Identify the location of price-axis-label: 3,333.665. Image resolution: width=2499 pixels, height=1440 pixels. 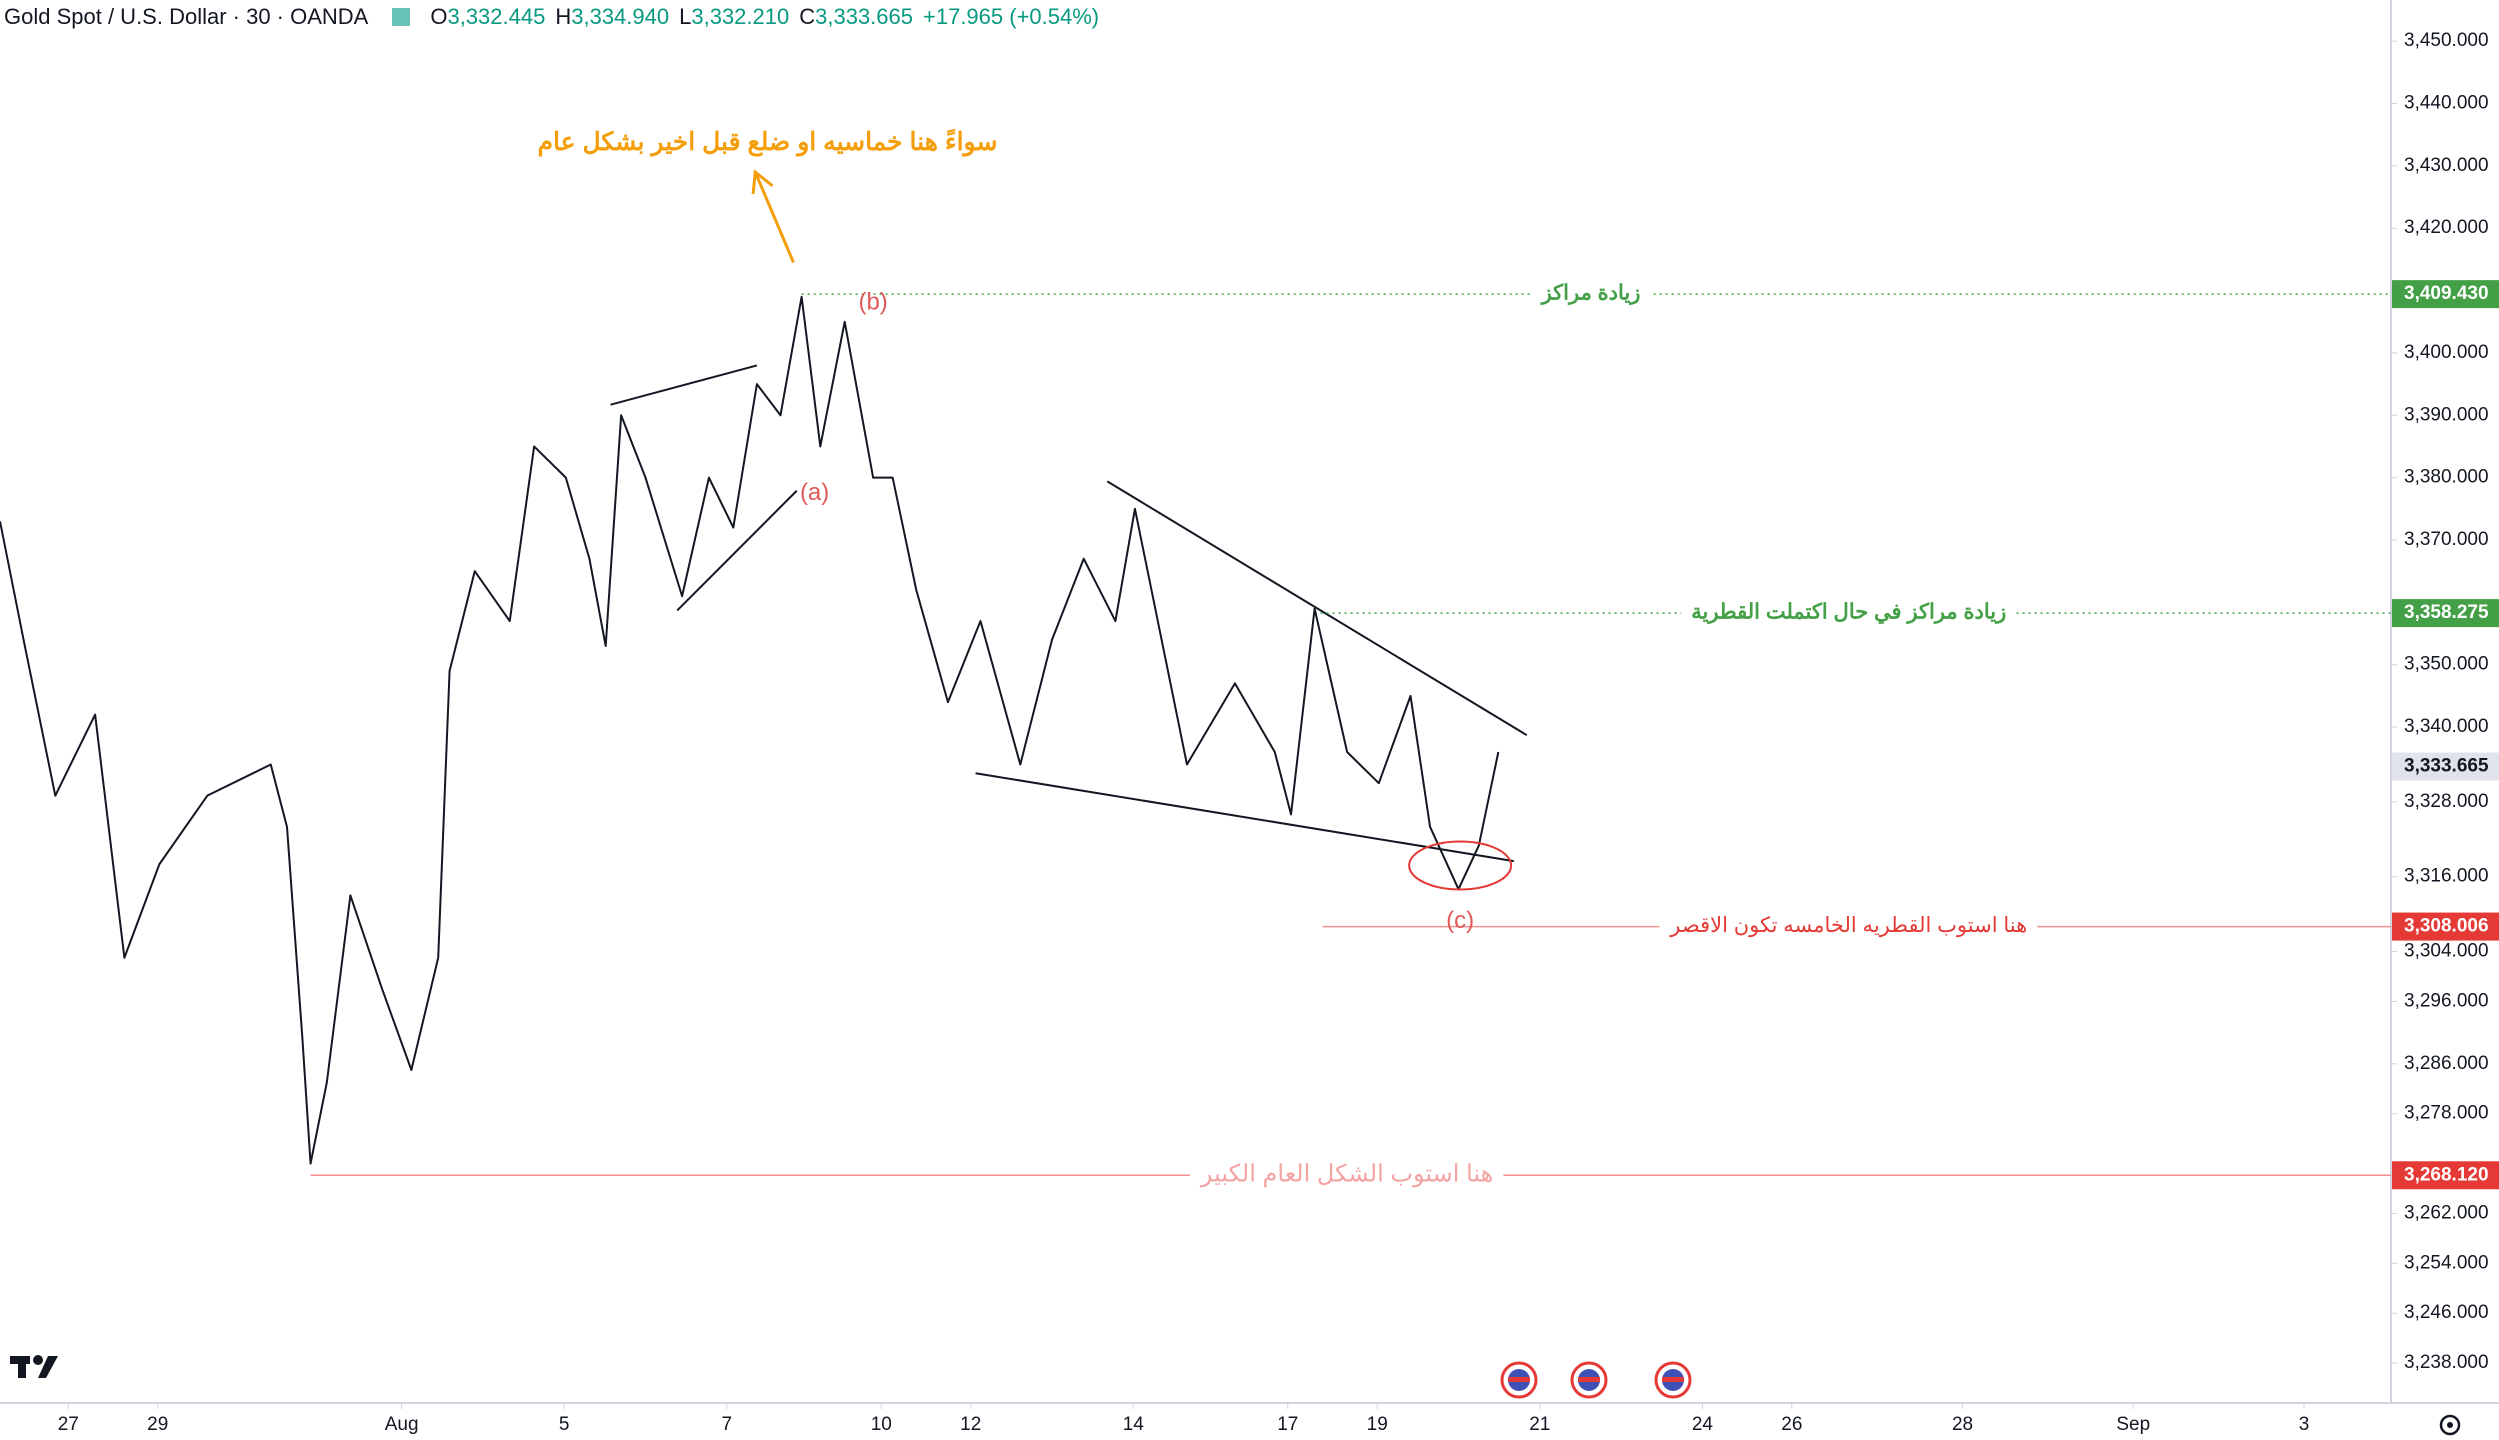
(2446, 766).